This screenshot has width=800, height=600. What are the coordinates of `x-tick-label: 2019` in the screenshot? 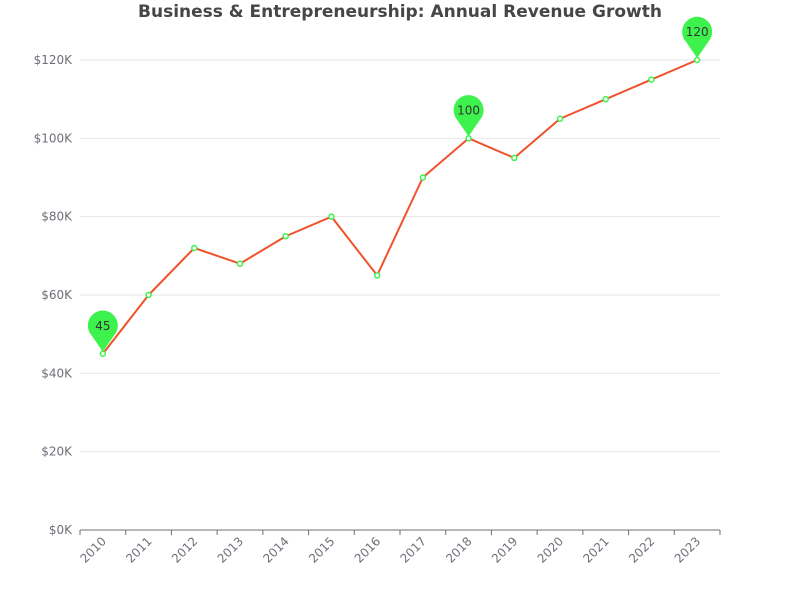 It's located at (504, 549).